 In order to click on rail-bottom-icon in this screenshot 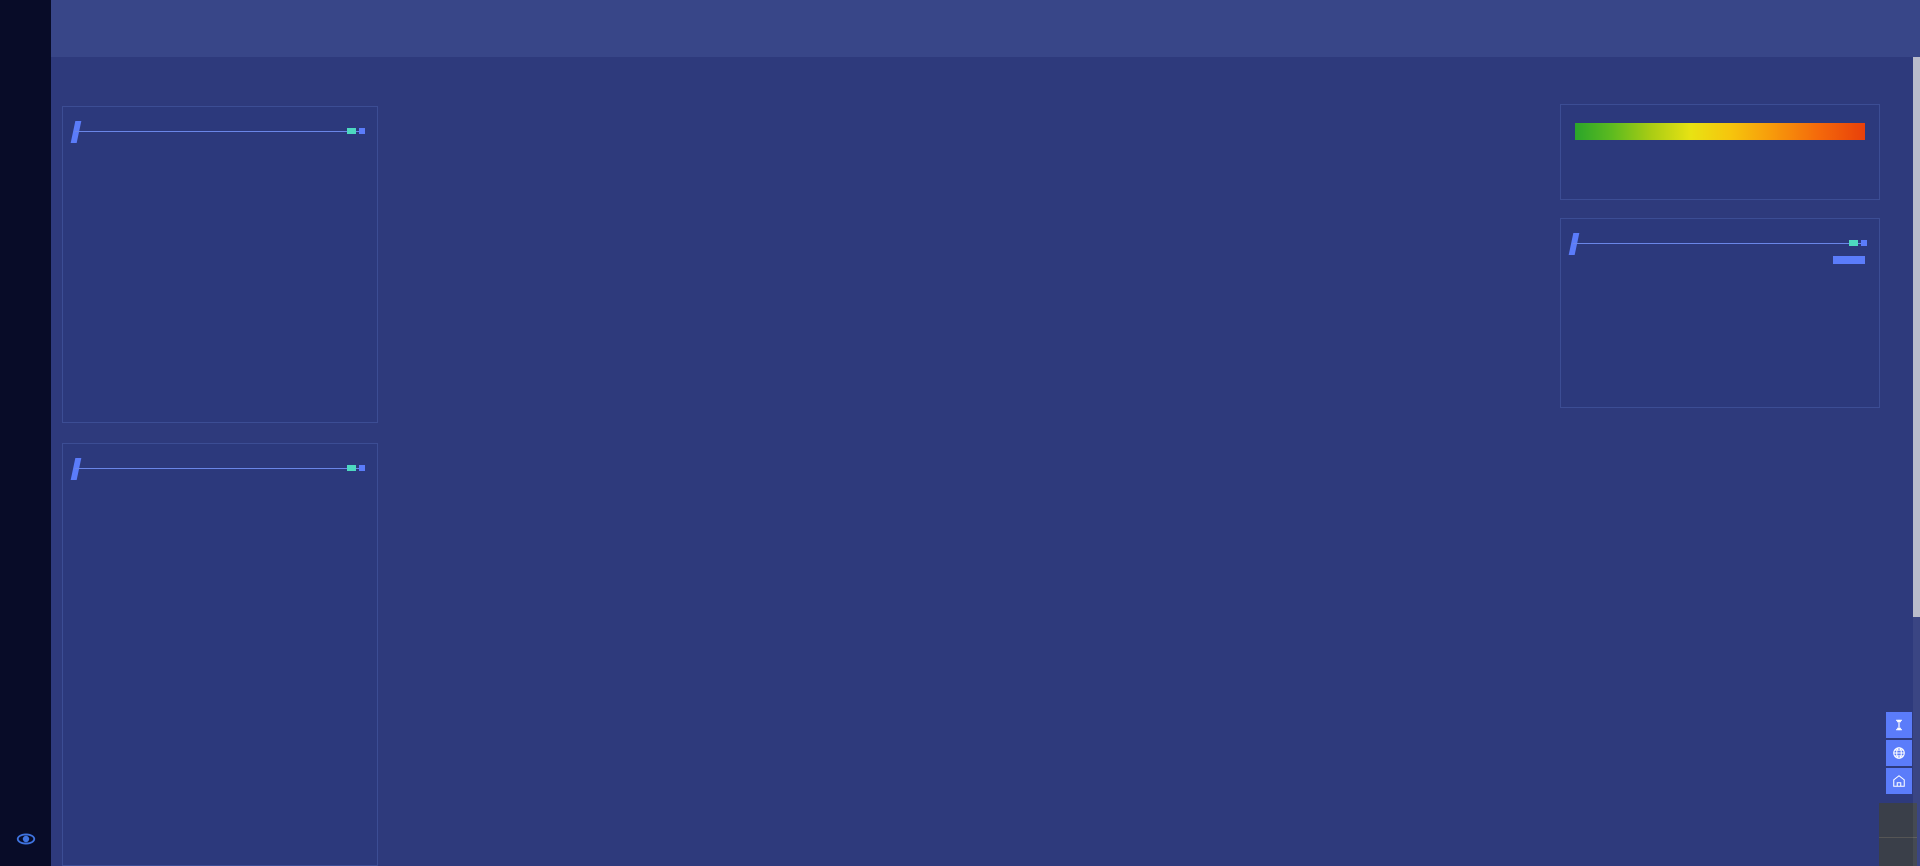, I will do `click(25, 839)`.